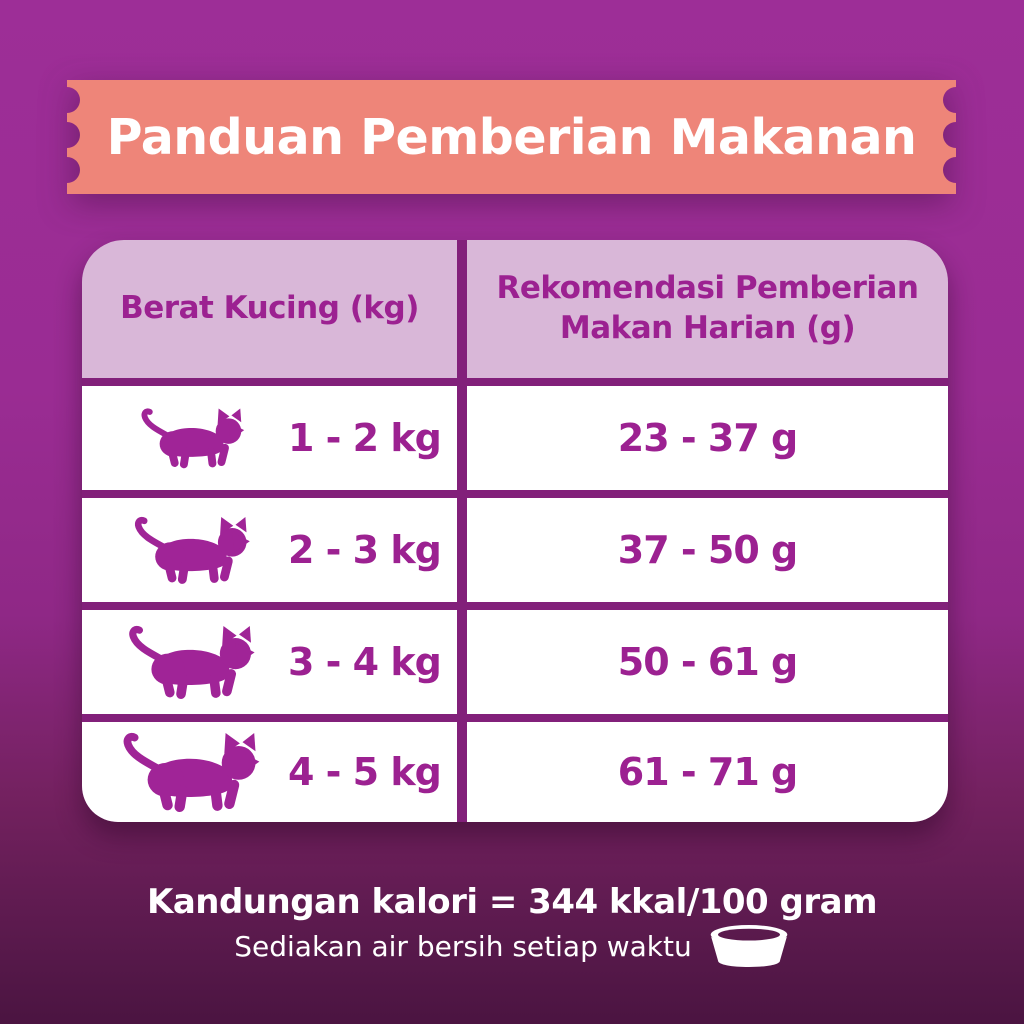 This screenshot has height=1024, width=1024. Describe the element at coordinates (707, 328) in the screenshot. I see `column-header-daily-portion-line2: Makan Harian (g)` at that location.